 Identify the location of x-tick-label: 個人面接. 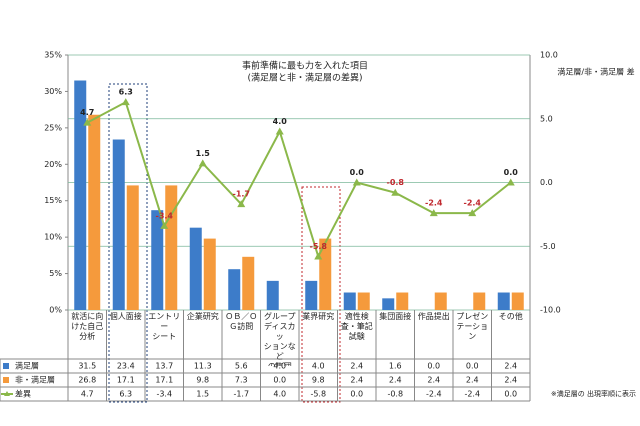
(125, 316).